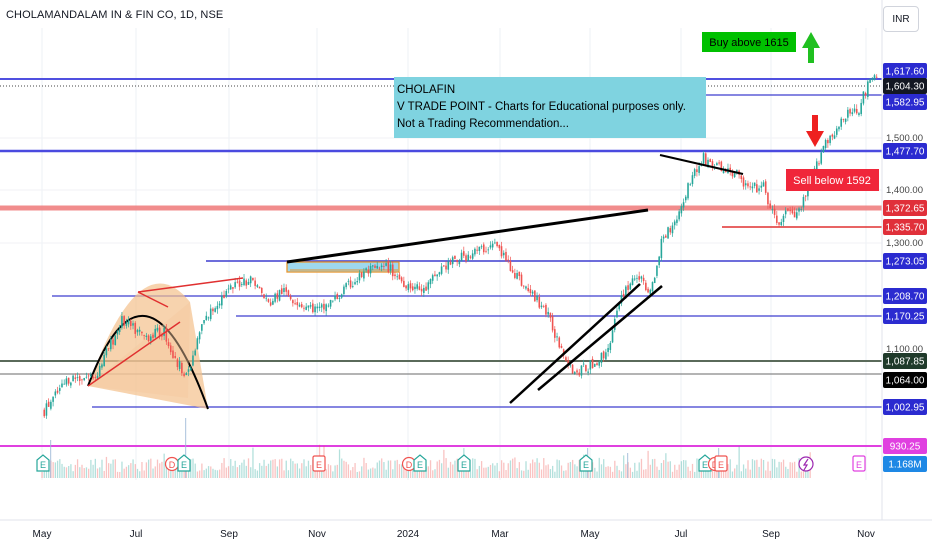  Describe the element at coordinates (749, 42) in the screenshot. I see `buy-label-box` at that location.